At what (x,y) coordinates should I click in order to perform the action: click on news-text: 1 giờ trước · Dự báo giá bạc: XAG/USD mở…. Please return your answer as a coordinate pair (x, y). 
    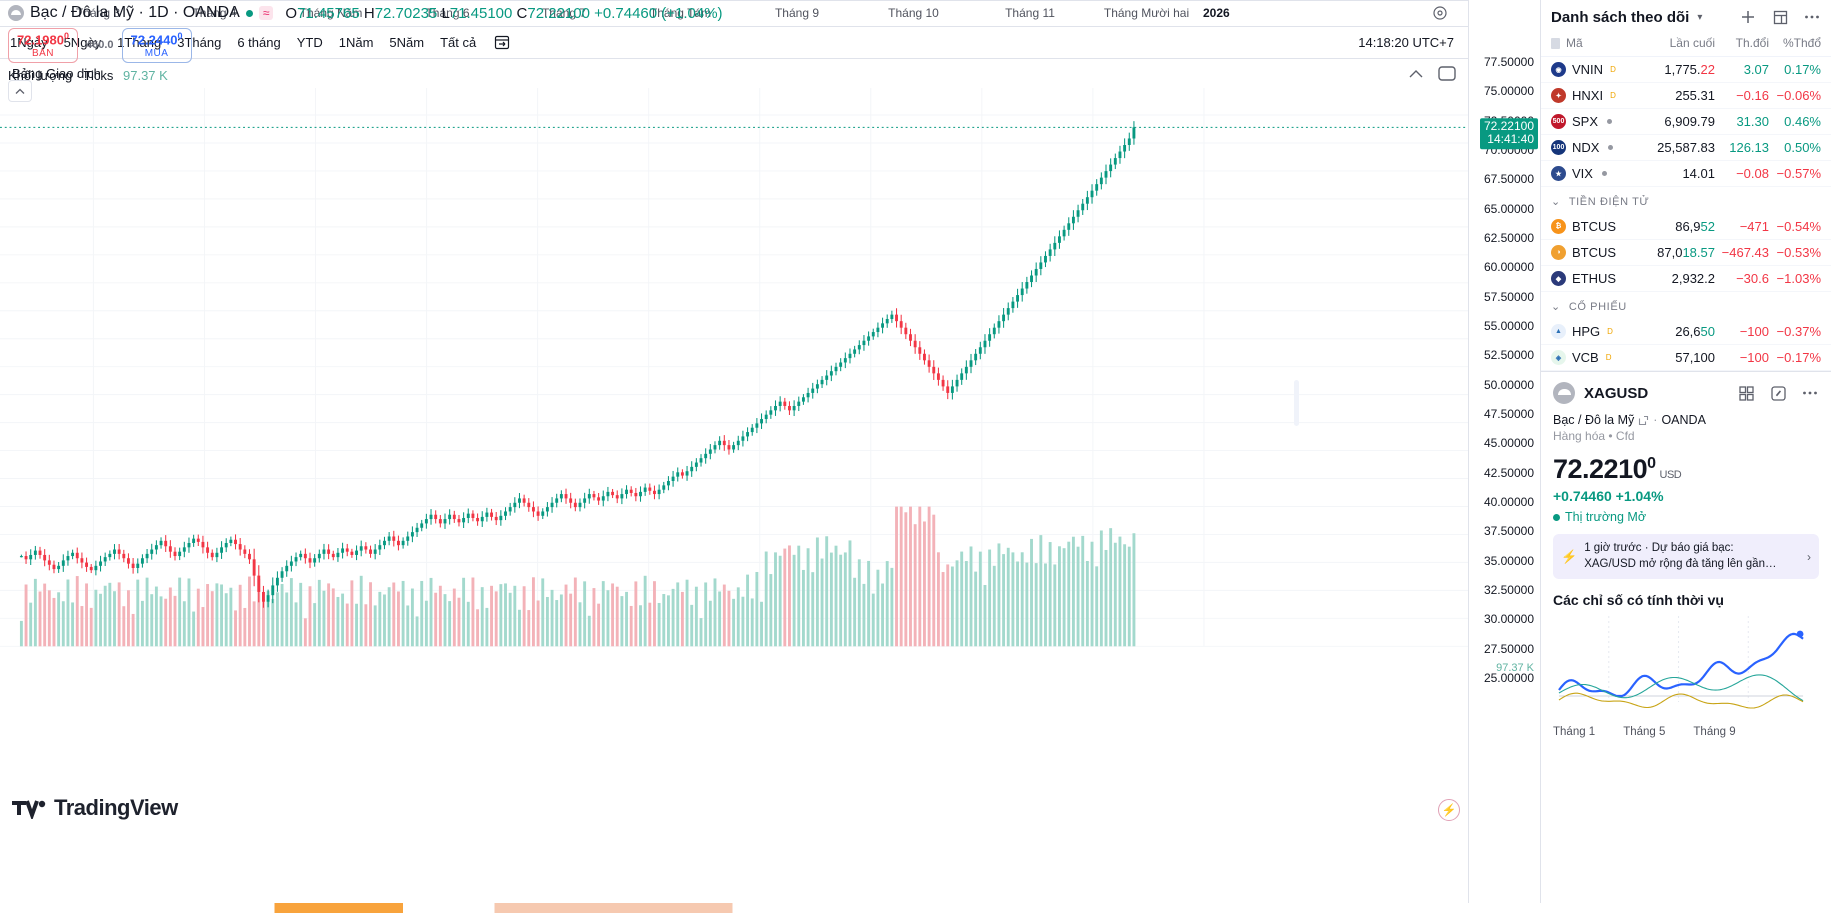
    Looking at the image, I should click on (1692, 556).